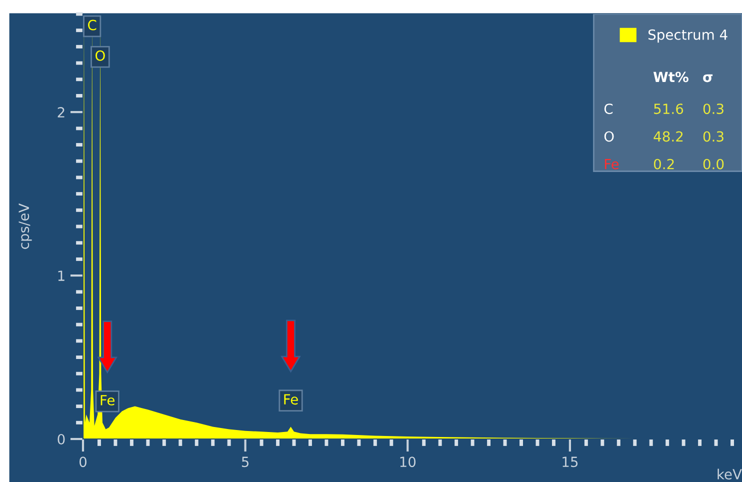  Describe the element at coordinates (664, 164) in the screenshot. I see `annotation: 0.2` at that location.